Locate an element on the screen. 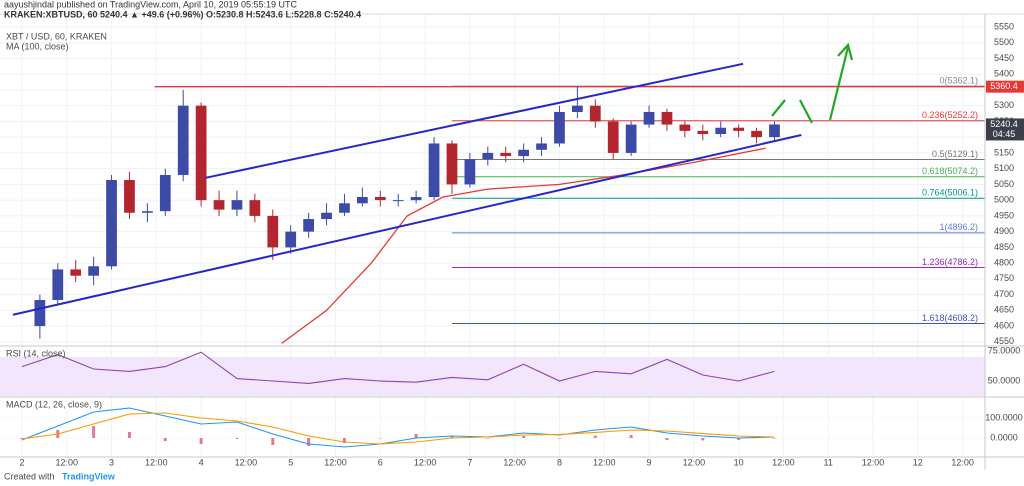 Image resolution: width=1024 pixels, height=486 pixels. y-tick-label: 4900 is located at coordinates (1004, 231).